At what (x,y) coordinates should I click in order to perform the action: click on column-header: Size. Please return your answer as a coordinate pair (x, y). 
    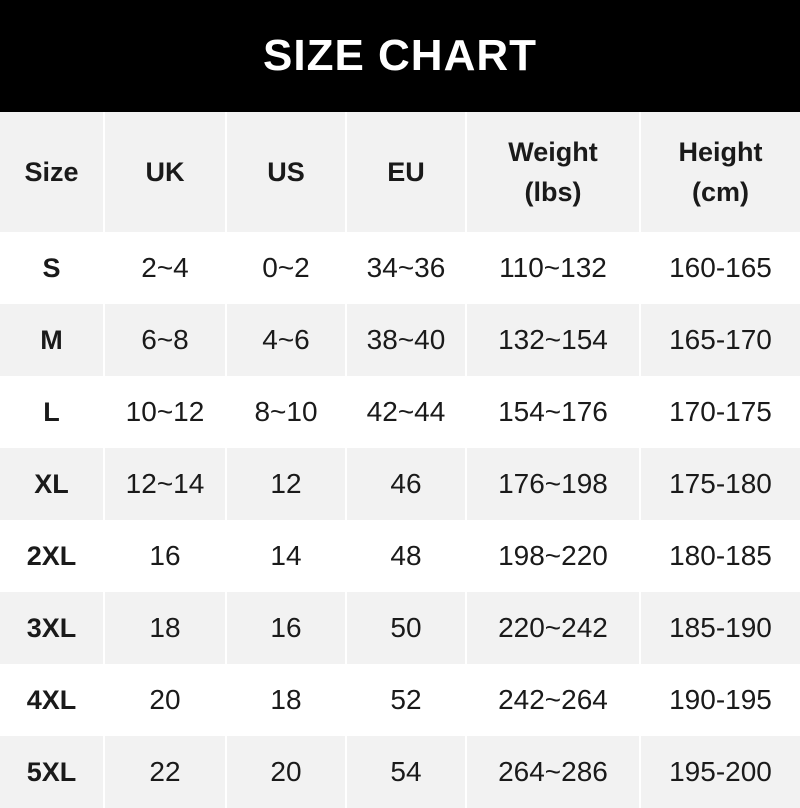
    Looking at the image, I should click on (52, 172).